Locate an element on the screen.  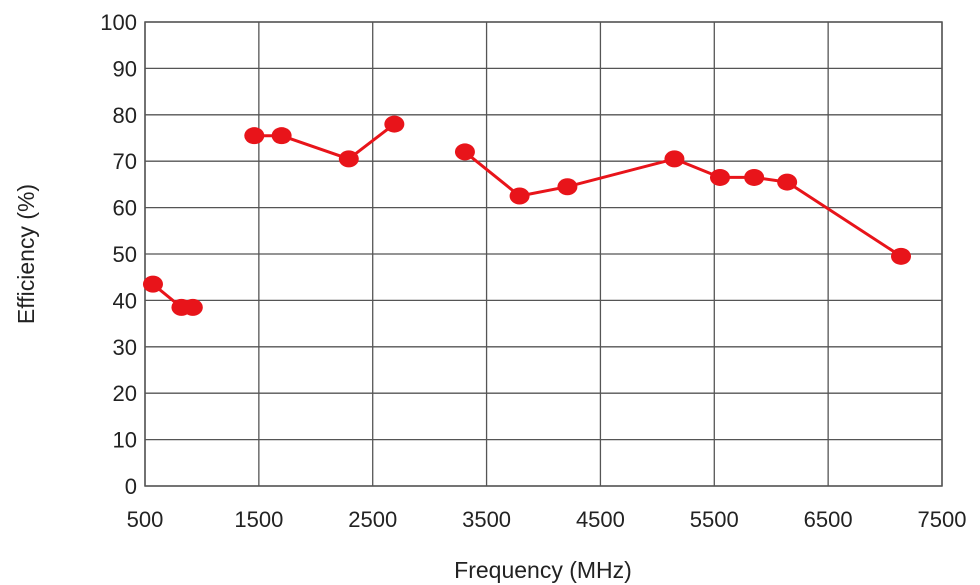
x-tick-label: 4500 is located at coordinates (600, 519).